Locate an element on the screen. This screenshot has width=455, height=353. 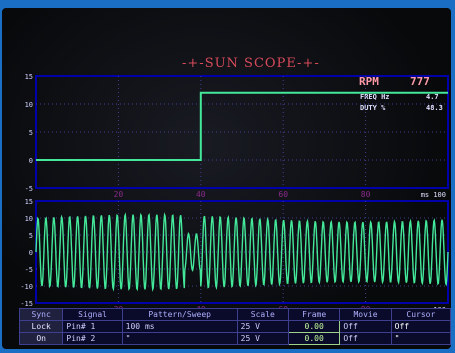
header-cursor: Cursor is located at coordinates (420, 314).